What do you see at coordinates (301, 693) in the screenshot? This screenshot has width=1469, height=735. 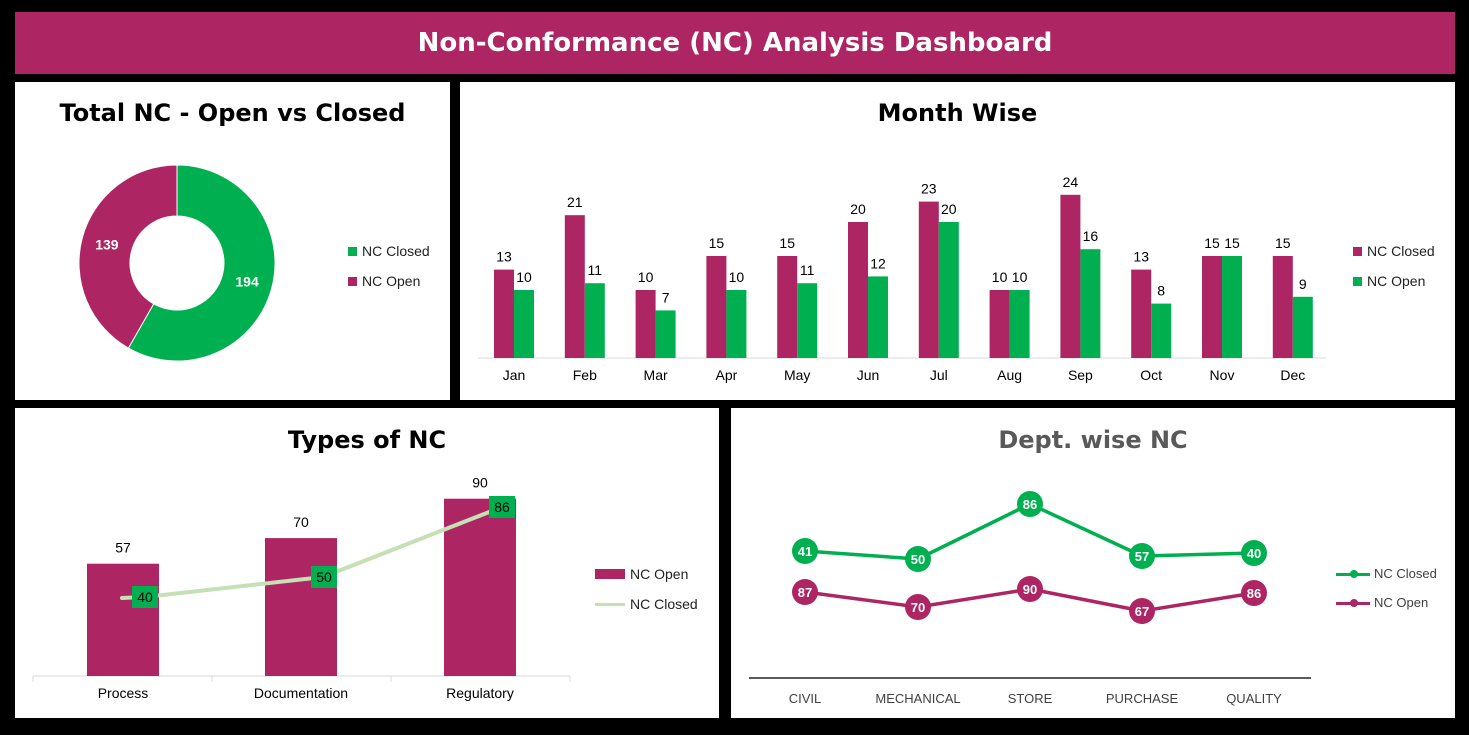 I see `x-tick-label: Documentation` at bounding box center [301, 693].